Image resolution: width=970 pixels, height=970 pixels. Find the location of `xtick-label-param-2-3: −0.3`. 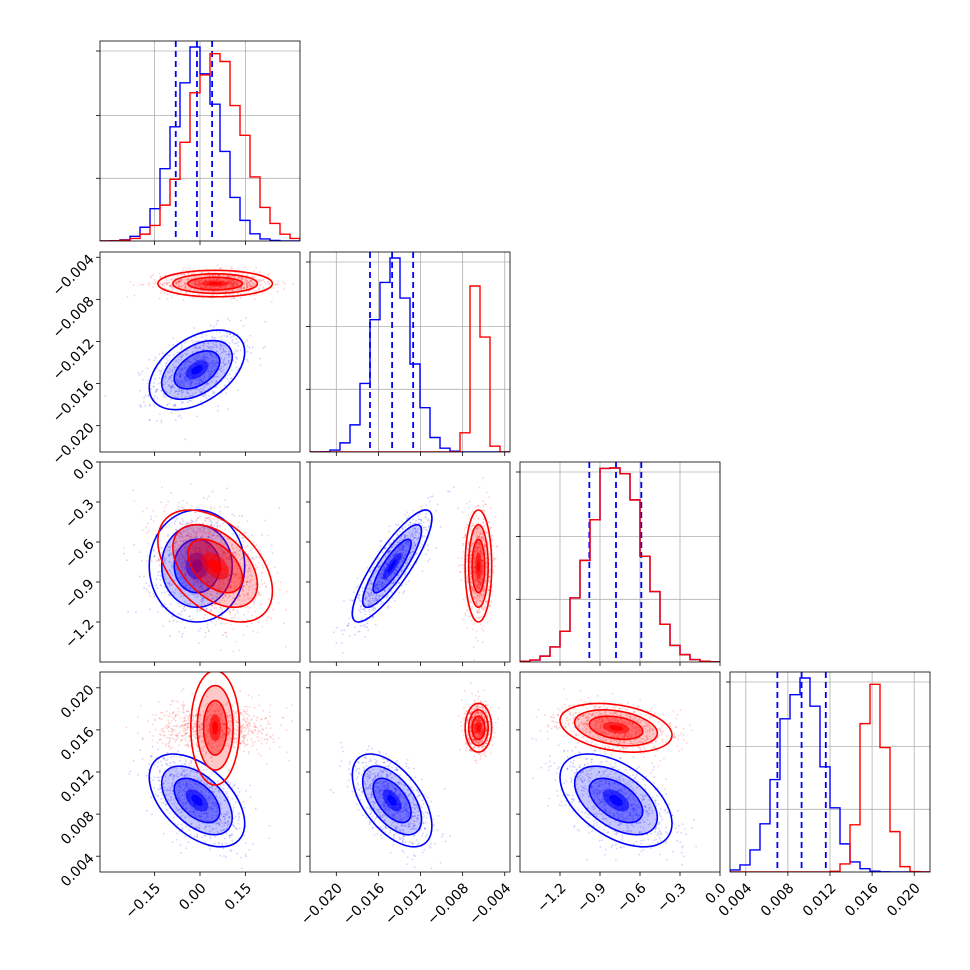

xtick-label-param-2-3: −0.3 is located at coordinates (671, 897).